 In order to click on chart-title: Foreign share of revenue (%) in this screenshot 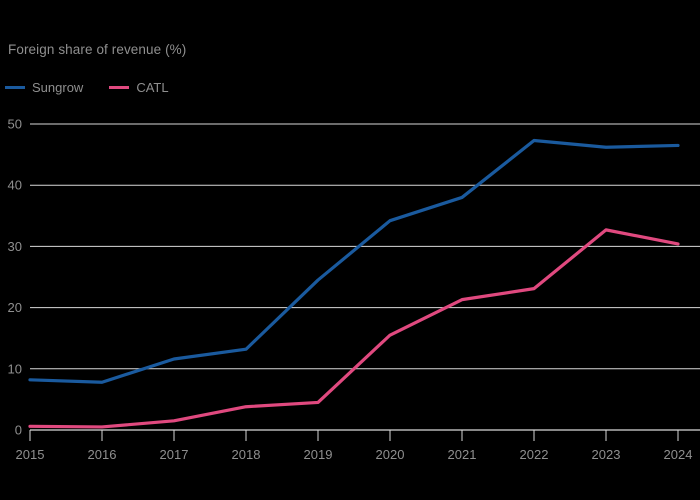, I will do `click(97, 49)`.